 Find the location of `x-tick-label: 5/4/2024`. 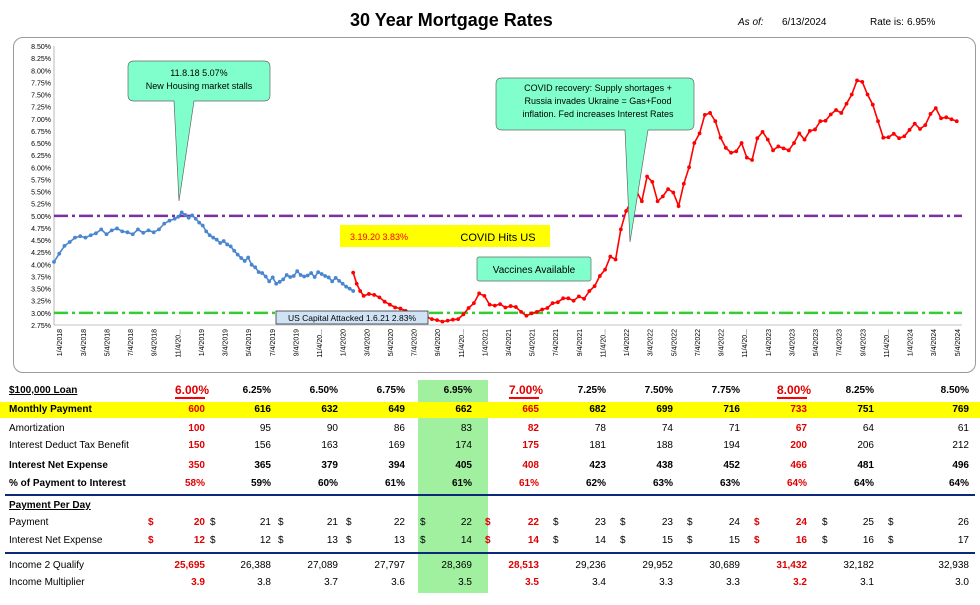

x-tick-label: 5/4/2024 is located at coordinates (958, 342).